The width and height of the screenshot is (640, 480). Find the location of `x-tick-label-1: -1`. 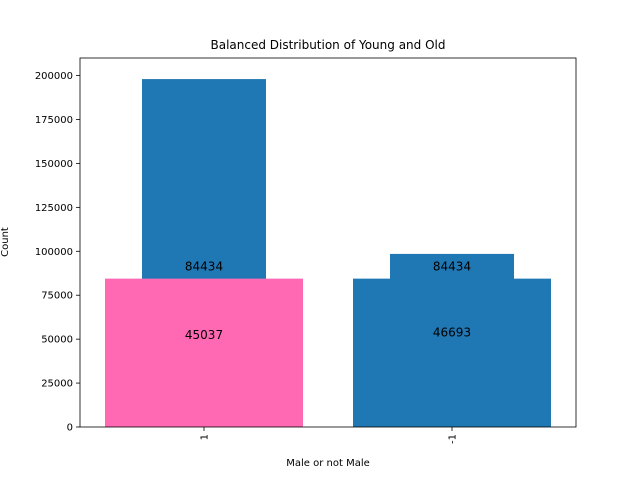

x-tick-label-1: -1 is located at coordinates (453, 439).